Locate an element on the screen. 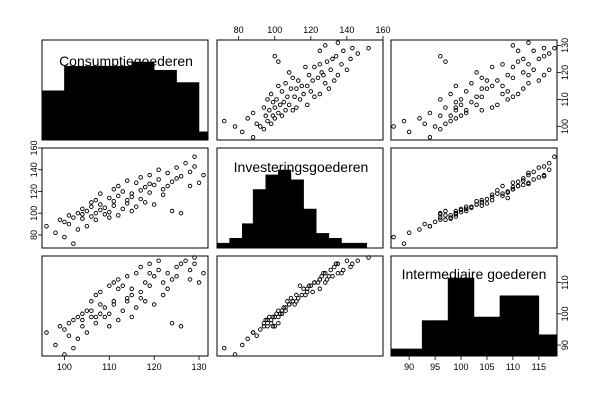 This screenshot has height=400, width=599. tick-label: 120 is located at coordinates (310, 30).